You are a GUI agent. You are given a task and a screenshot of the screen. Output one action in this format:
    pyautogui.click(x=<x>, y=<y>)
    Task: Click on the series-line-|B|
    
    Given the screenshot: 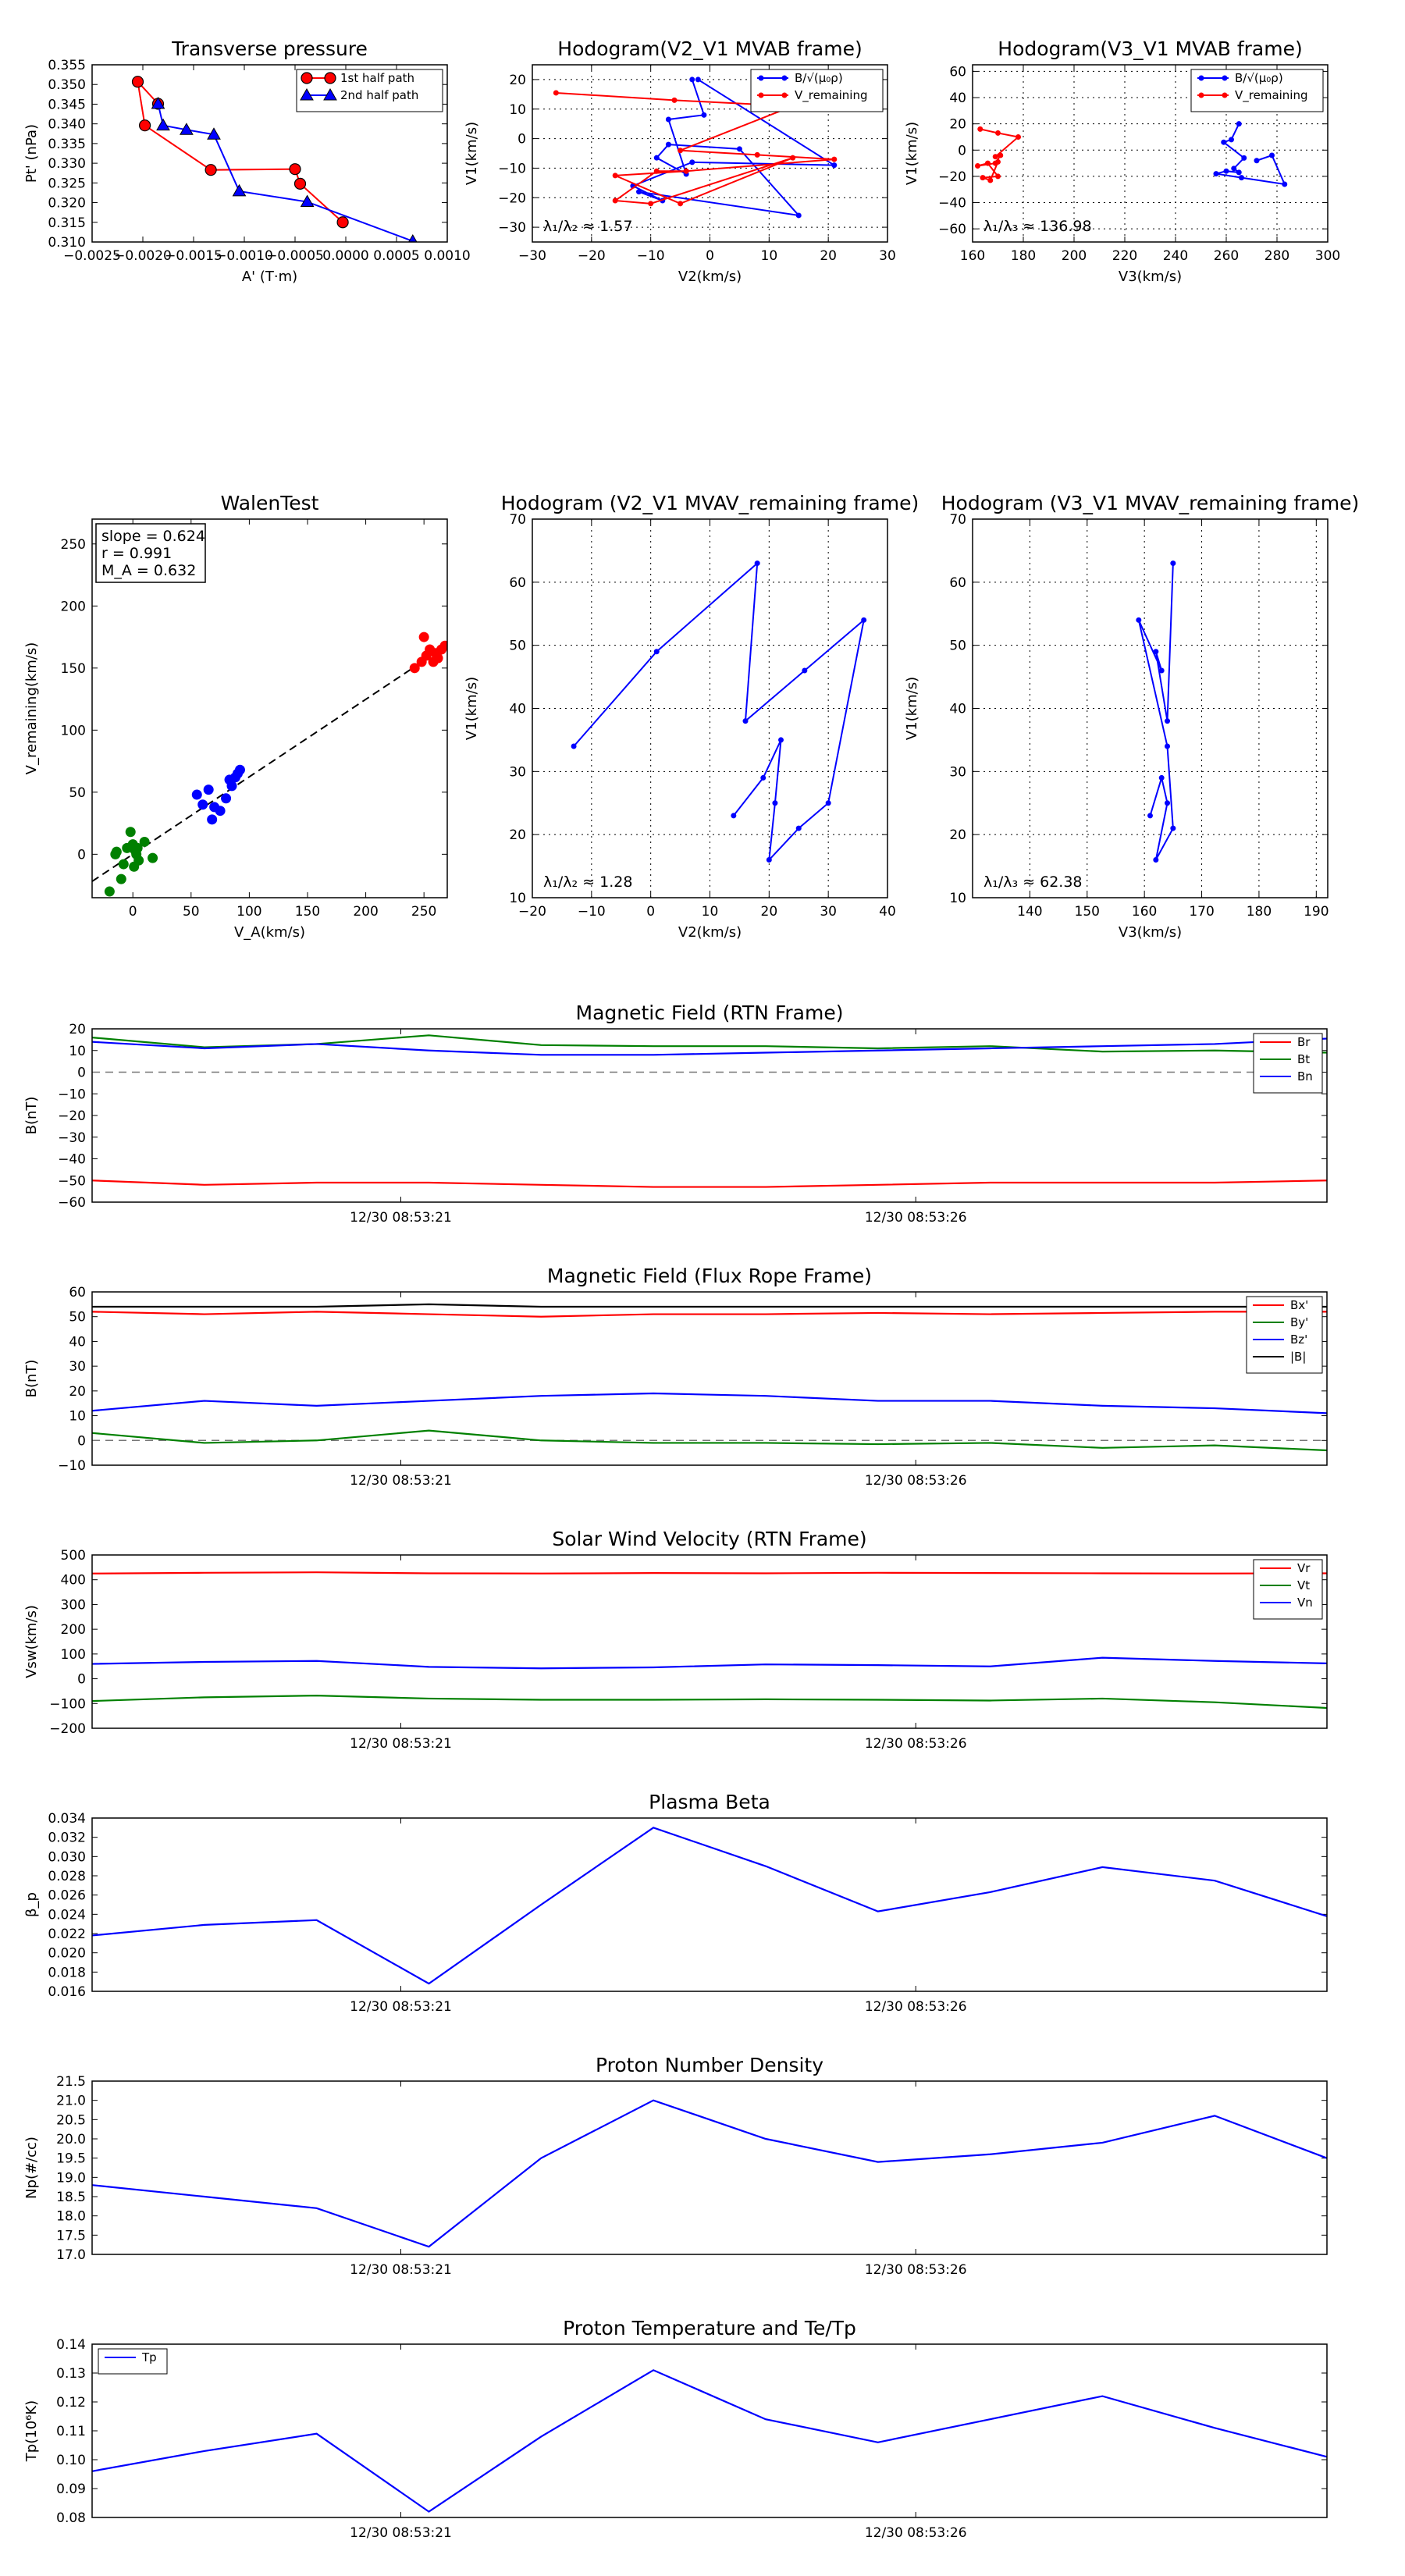 What is the action you would take?
    pyautogui.click(x=710, y=1305)
    